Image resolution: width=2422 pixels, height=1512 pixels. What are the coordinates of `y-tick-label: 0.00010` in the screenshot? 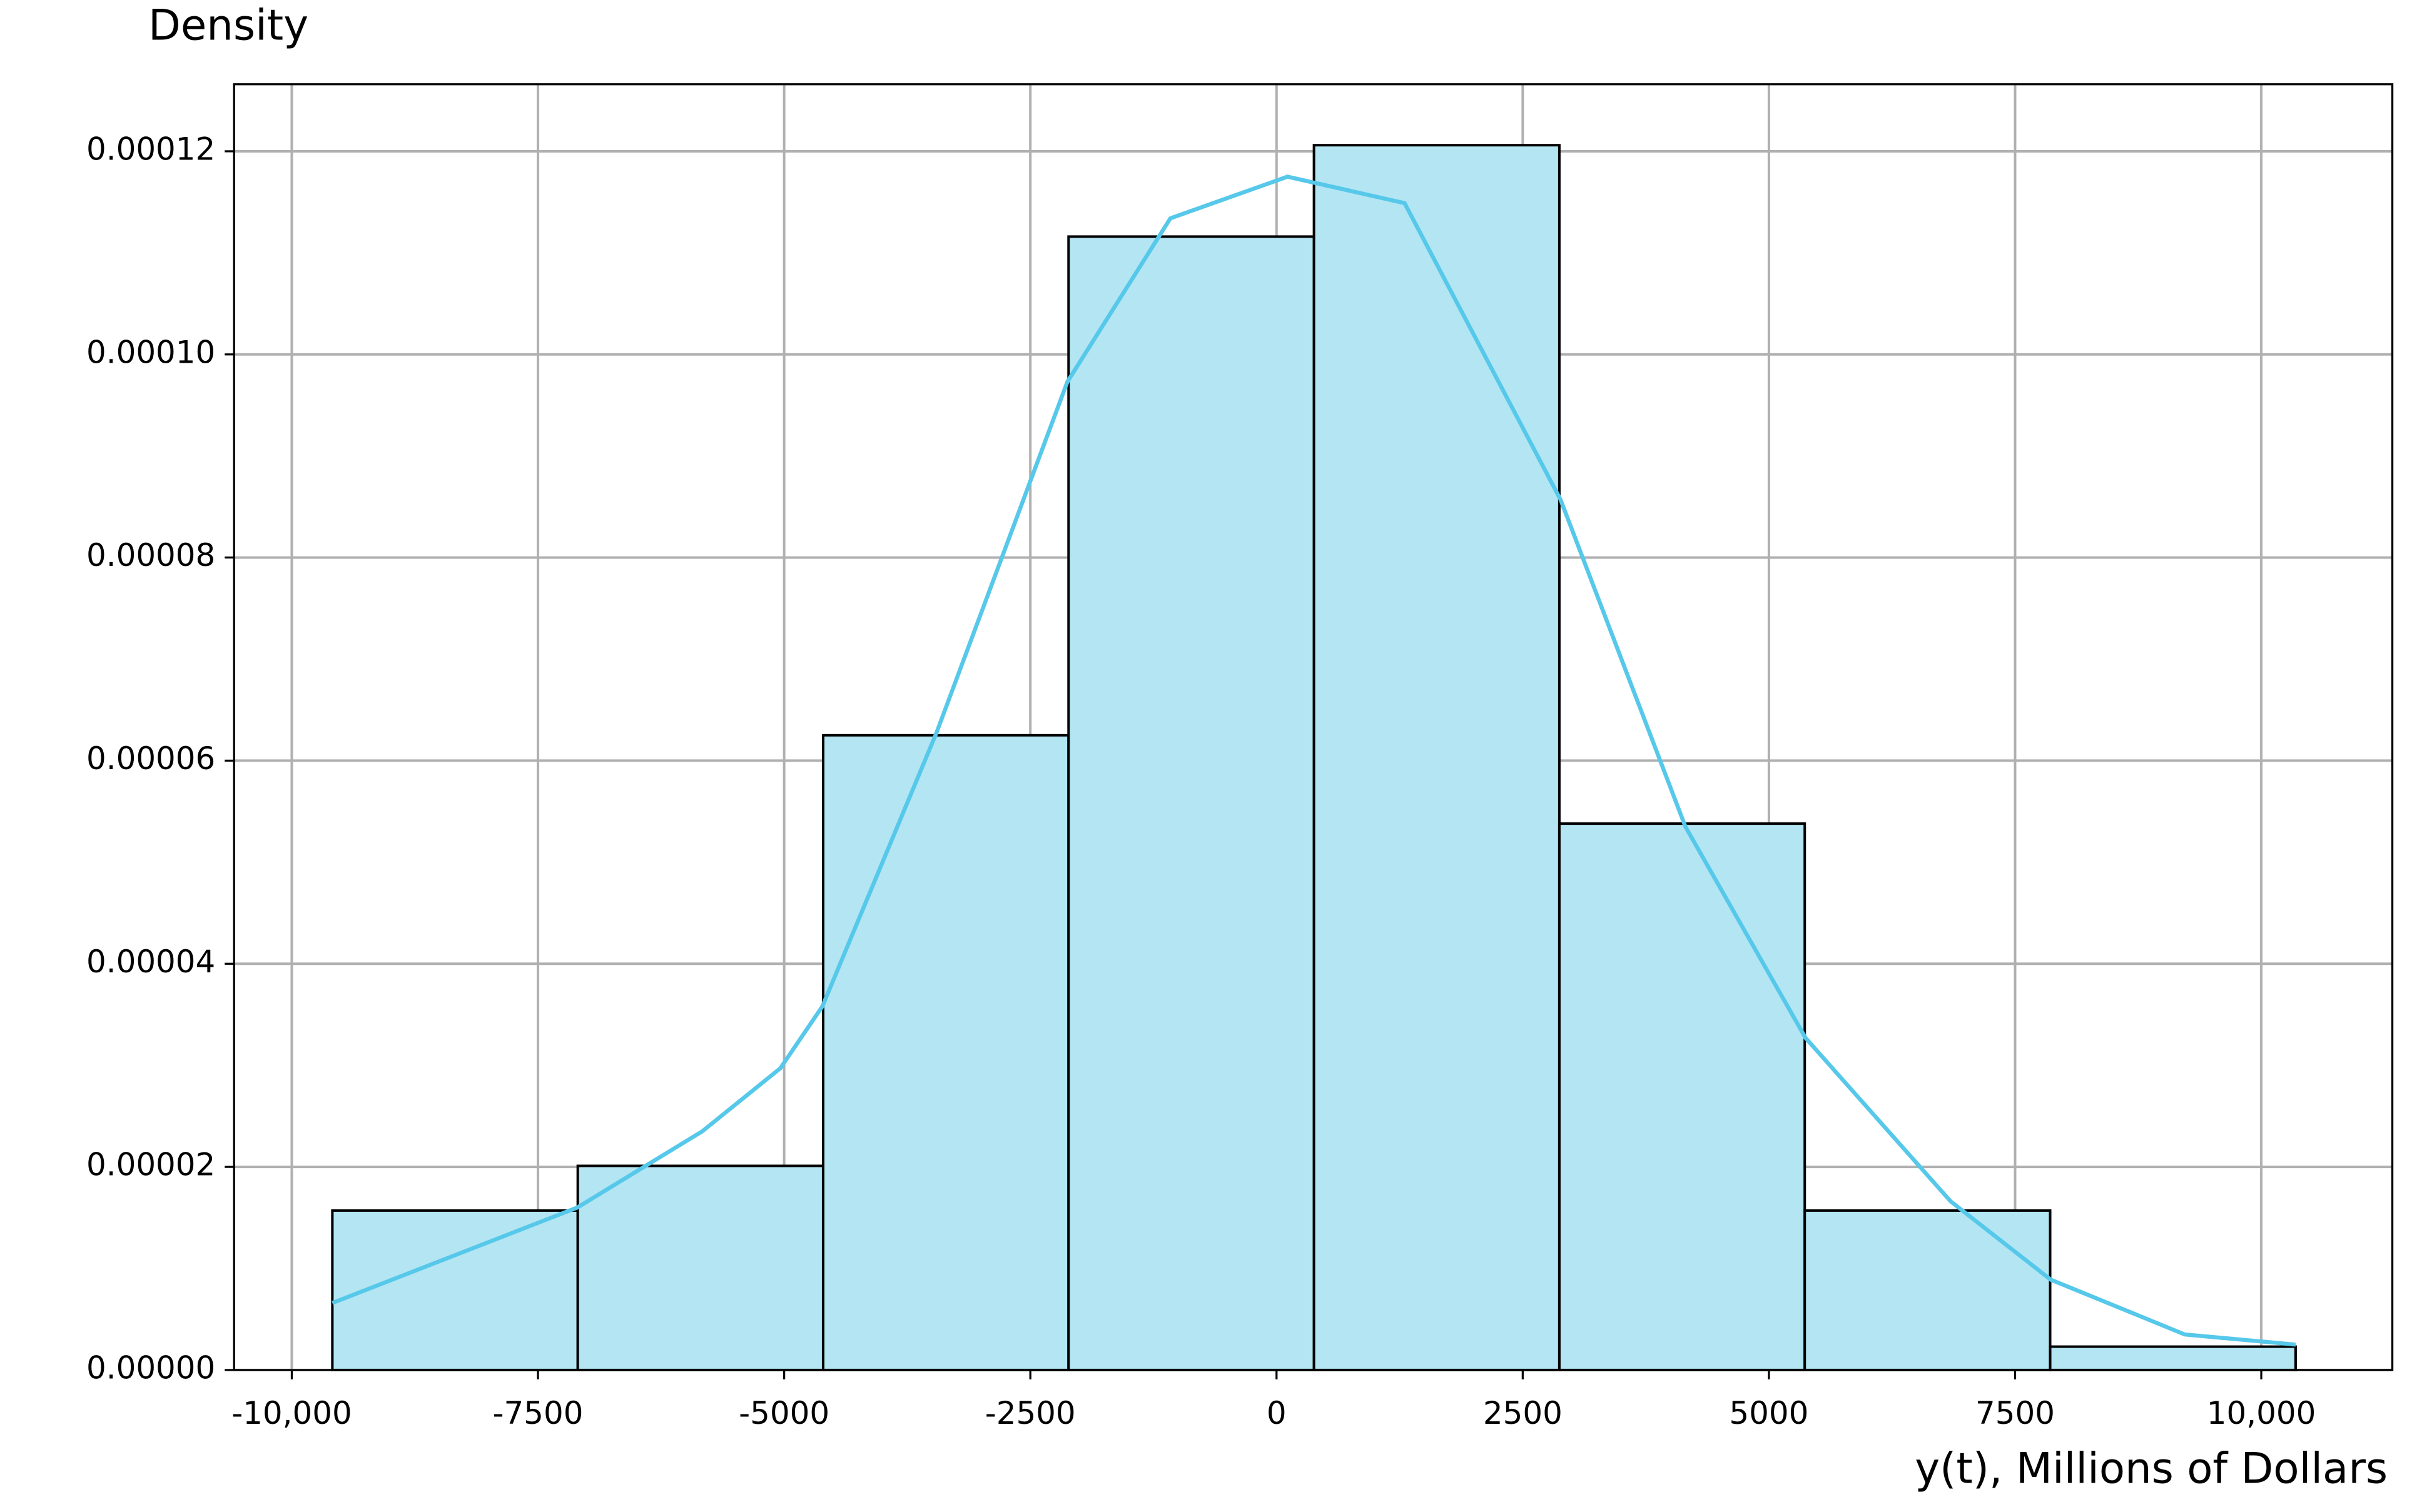 It's located at (150, 352).